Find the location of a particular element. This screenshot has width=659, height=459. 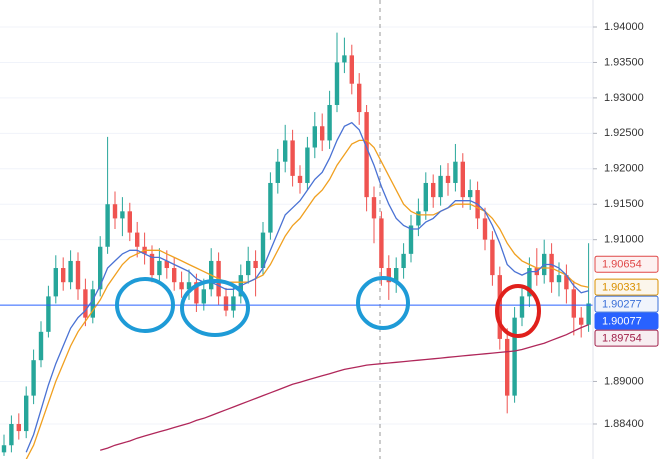

price-label: 1.90331 is located at coordinates (622, 288).